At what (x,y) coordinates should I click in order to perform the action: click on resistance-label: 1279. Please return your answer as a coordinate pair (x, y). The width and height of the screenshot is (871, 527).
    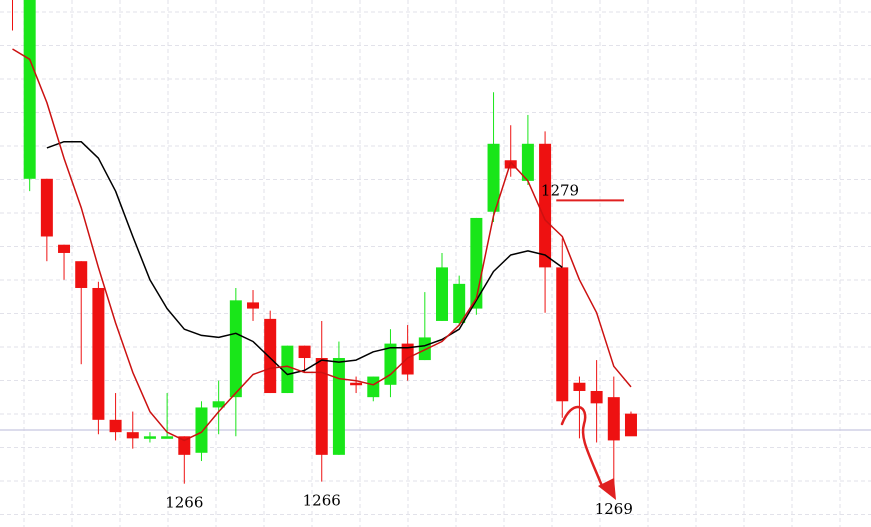
    Looking at the image, I should click on (560, 190).